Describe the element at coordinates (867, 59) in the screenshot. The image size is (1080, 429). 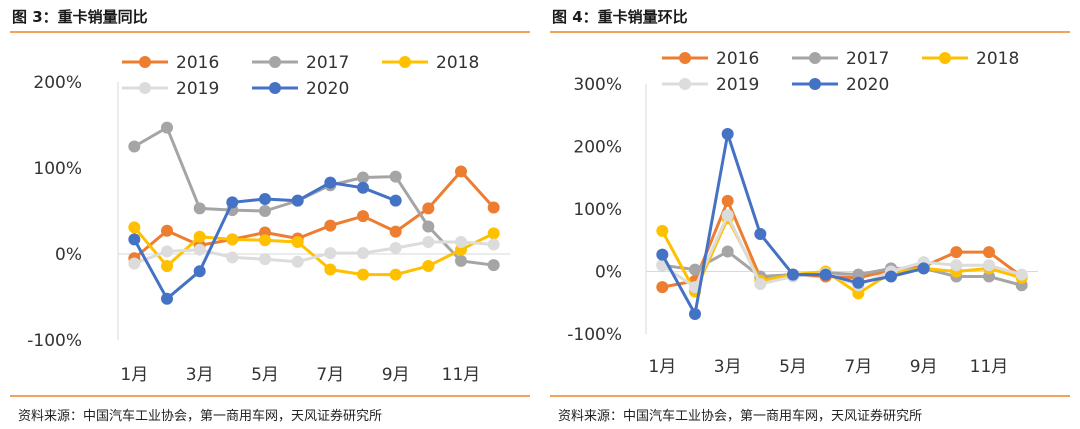
I see `legend-label: 2017` at that location.